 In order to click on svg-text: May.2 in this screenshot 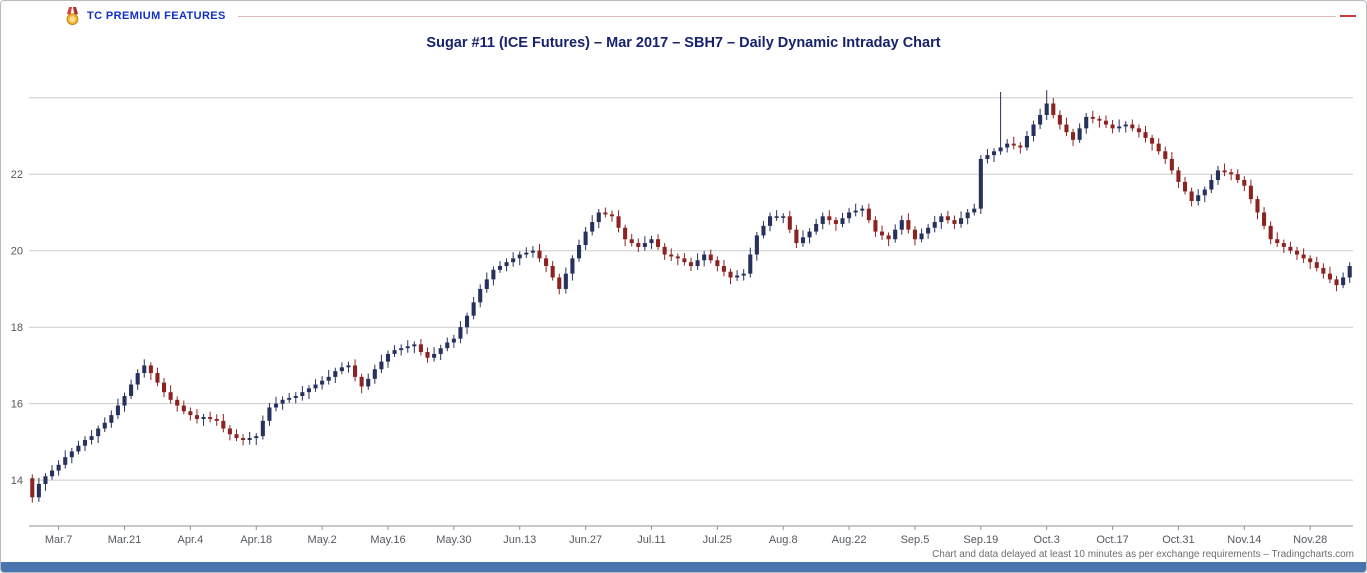, I will do `click(322, 540)`.